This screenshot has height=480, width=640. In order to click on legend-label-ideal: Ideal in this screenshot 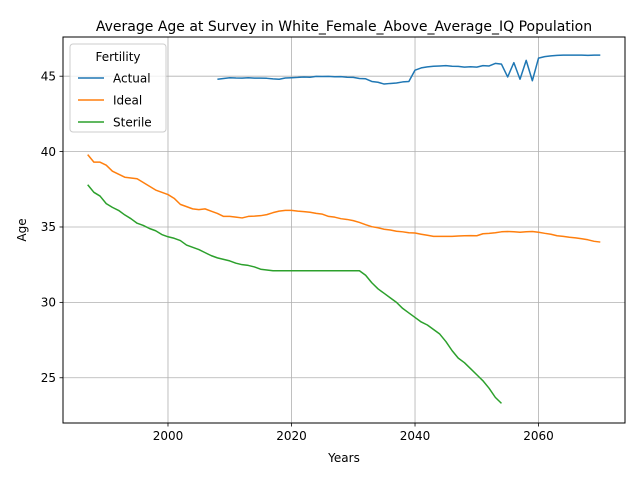, I will do `click(127, 100)`.